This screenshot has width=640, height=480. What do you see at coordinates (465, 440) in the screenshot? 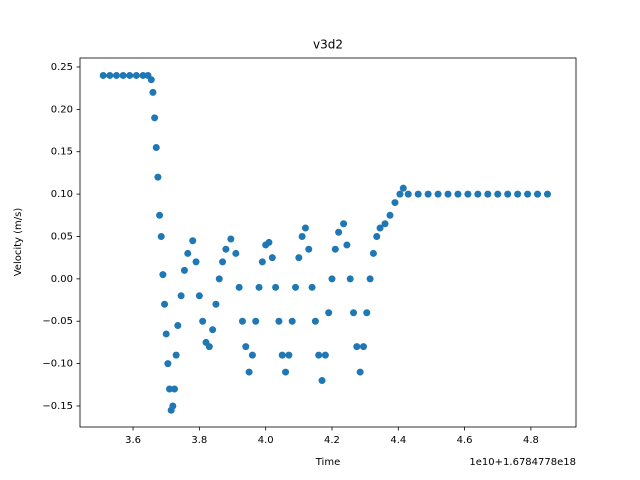
I see `x-tick-label: 4.6` at bounding box center [465, 440].